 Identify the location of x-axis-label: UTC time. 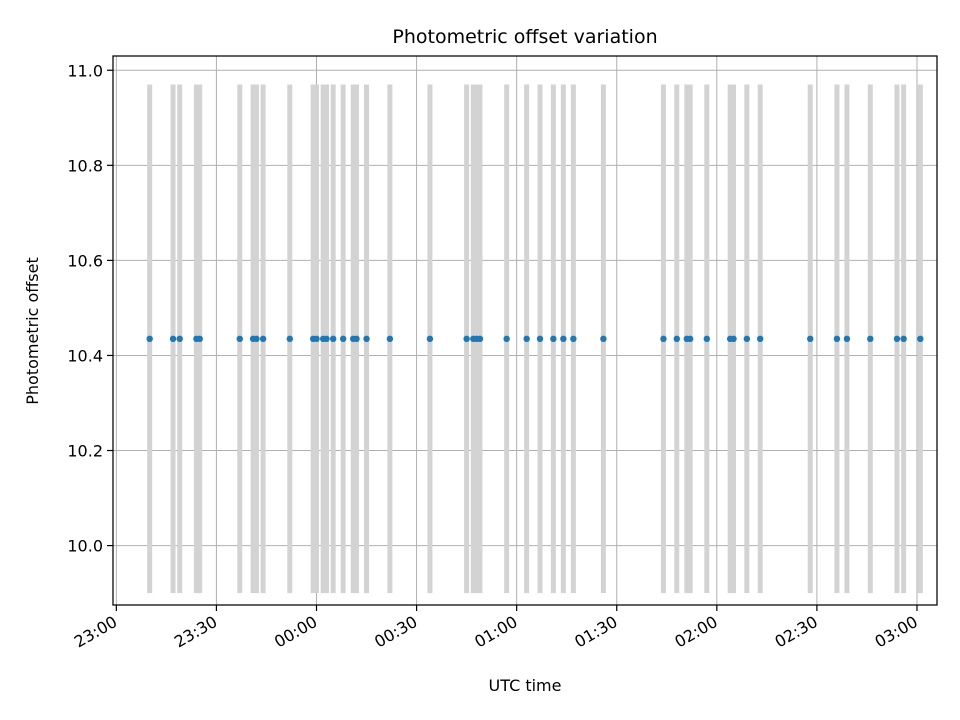
(525, 685).